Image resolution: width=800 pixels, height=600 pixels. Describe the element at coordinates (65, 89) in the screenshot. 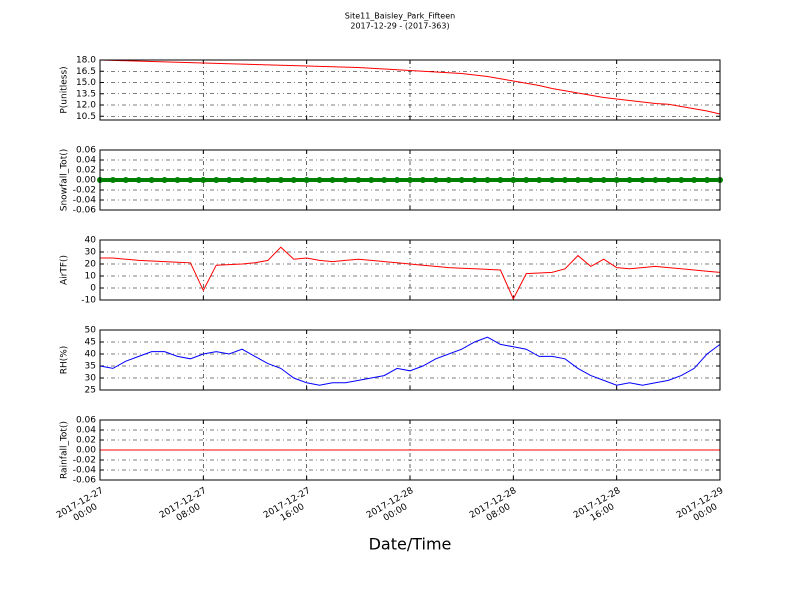

I see `y-axis-label: P(unitless)` at that location.